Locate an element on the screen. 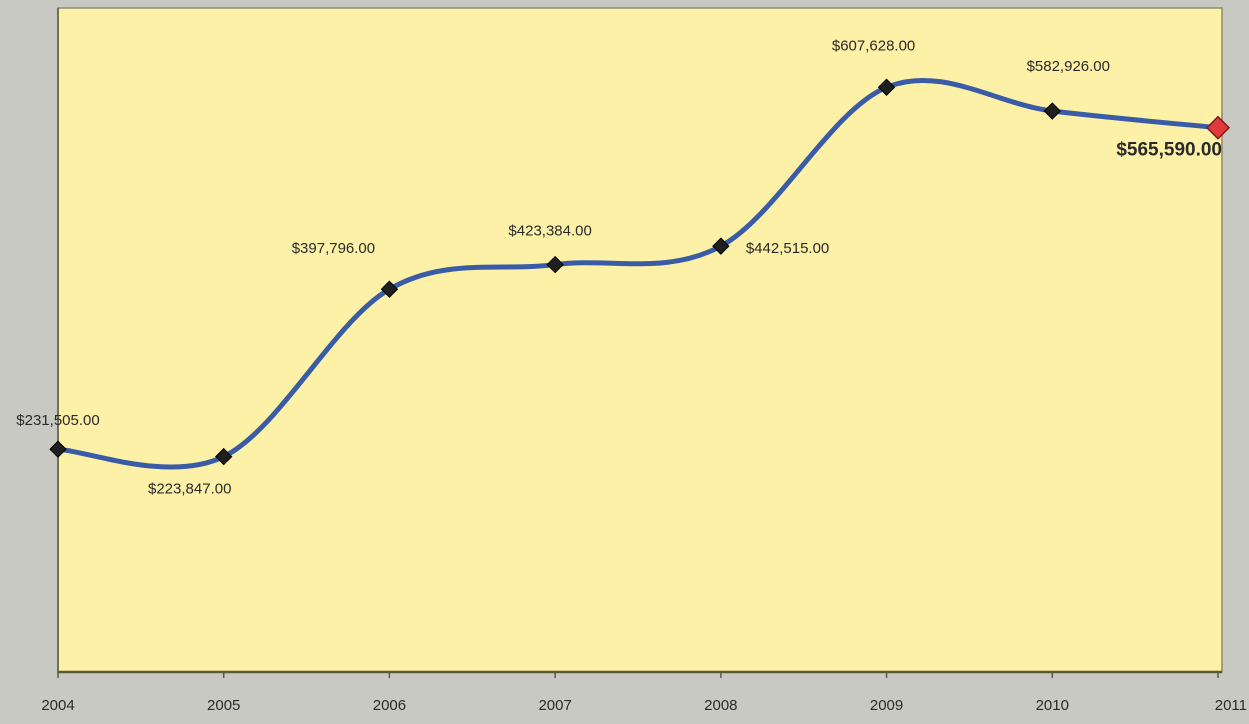 The height and width of the screenshot is (724, 1249). x-tick-label: 2010 is located at coordinates (1052, 705).